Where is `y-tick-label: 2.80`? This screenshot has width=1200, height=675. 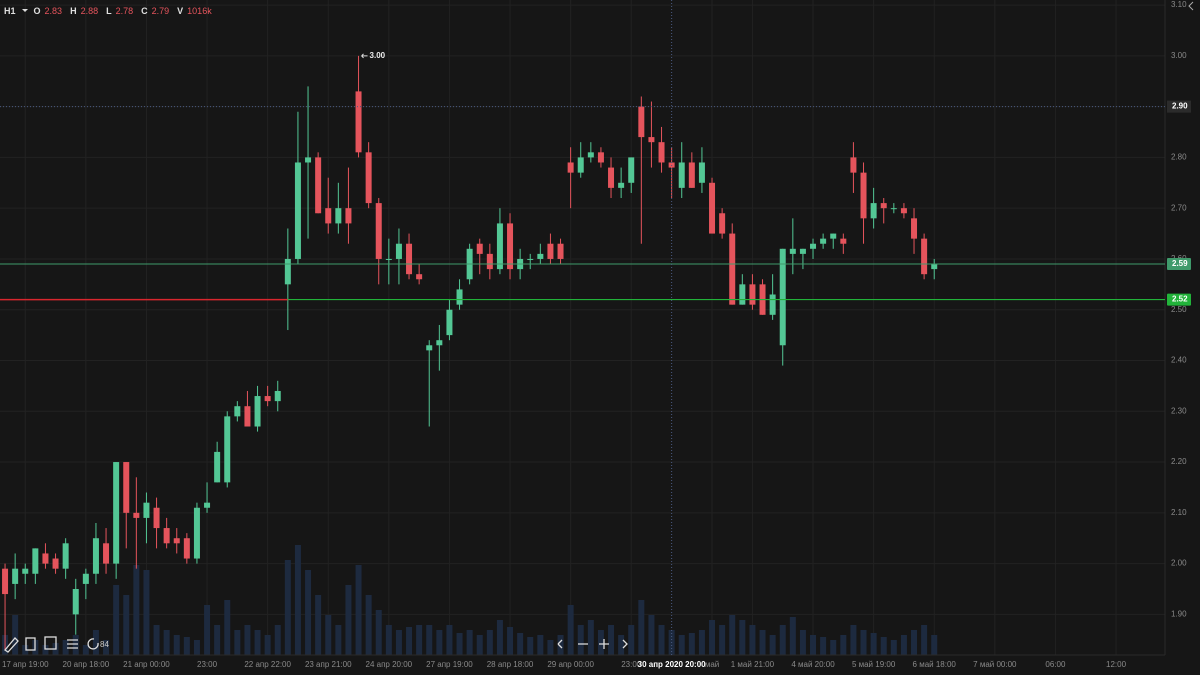 y-tick-label: 2.80 is located at coordinates (1179, 157).